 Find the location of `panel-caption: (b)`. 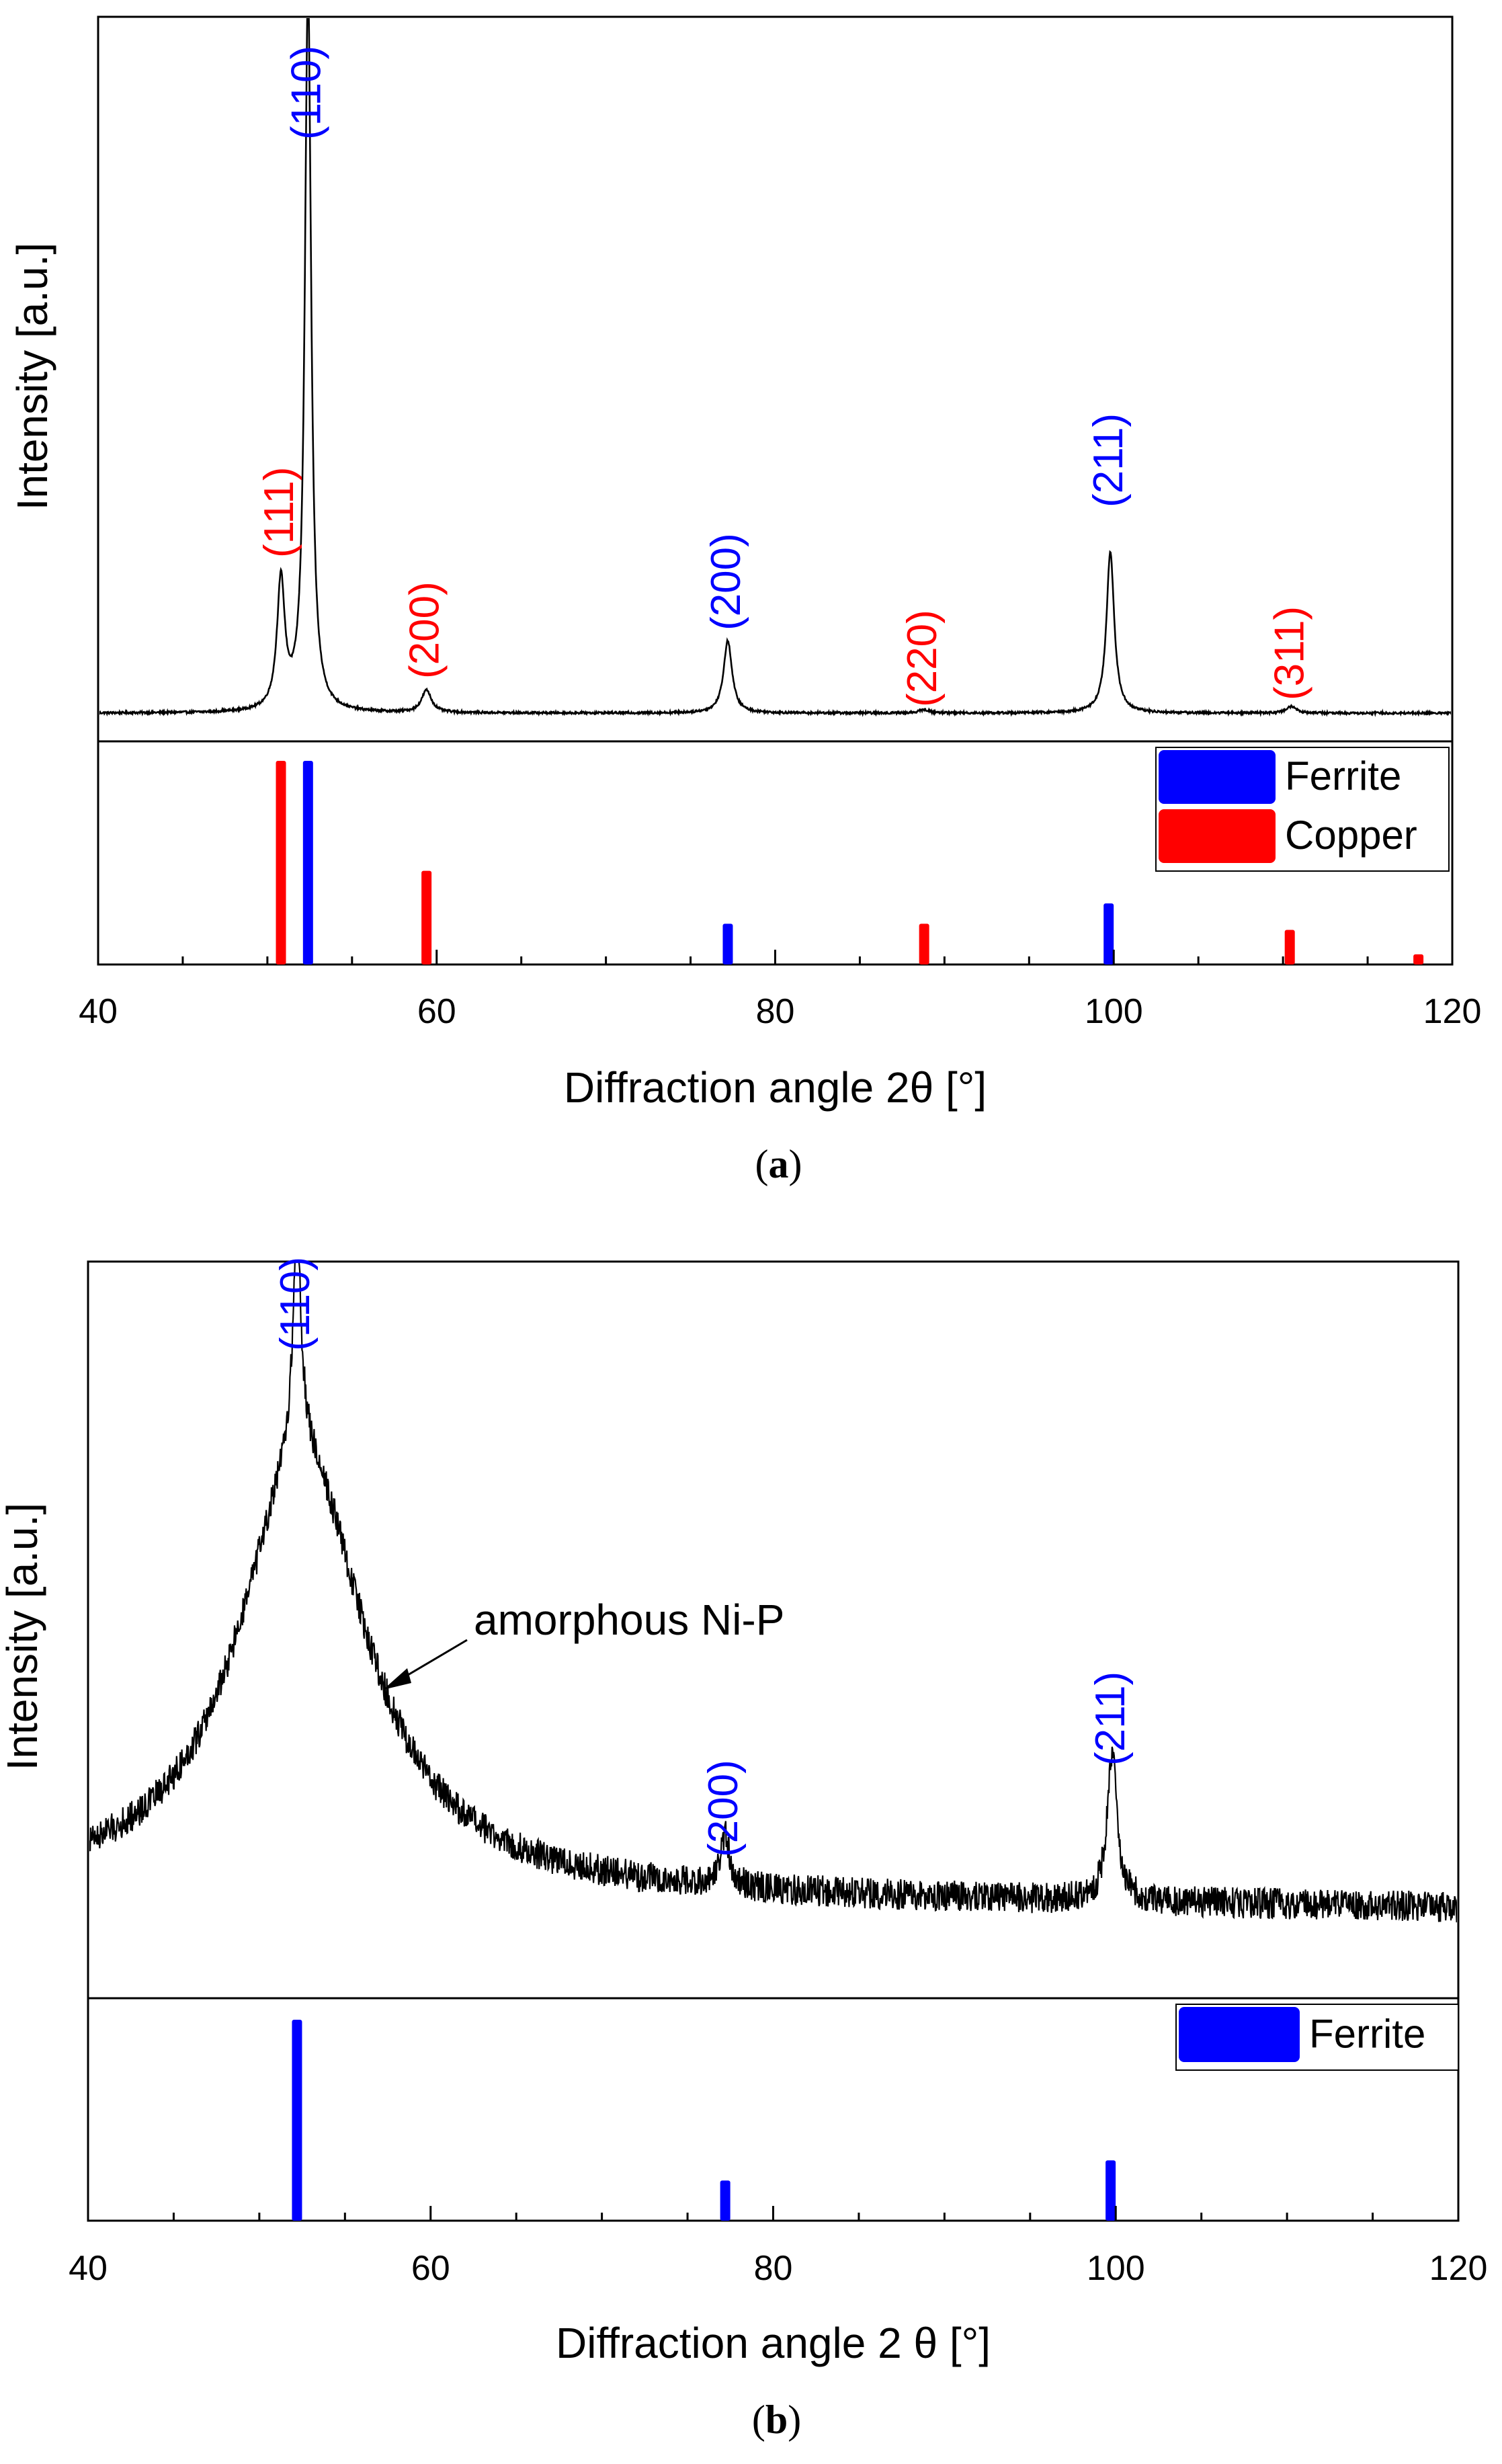

panel-caption: (b) is located at coordinates (776, 2419).